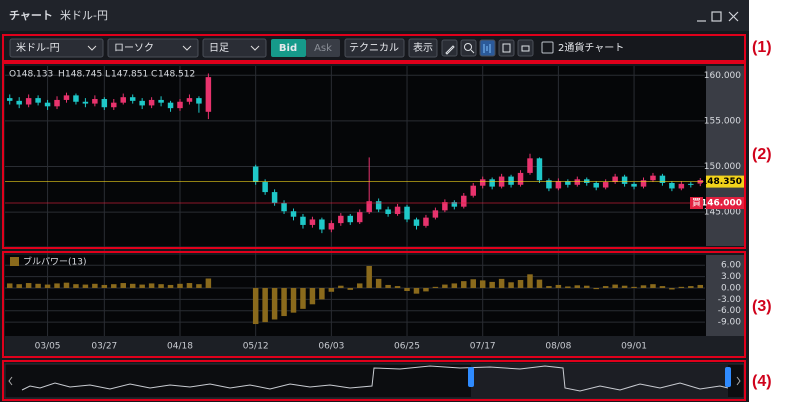 The height and width of the screenshot is (402, 787). Describe the element at coordinates (730, 323) in the screenshot. I see `y-tick-label: -9.00` at that location.